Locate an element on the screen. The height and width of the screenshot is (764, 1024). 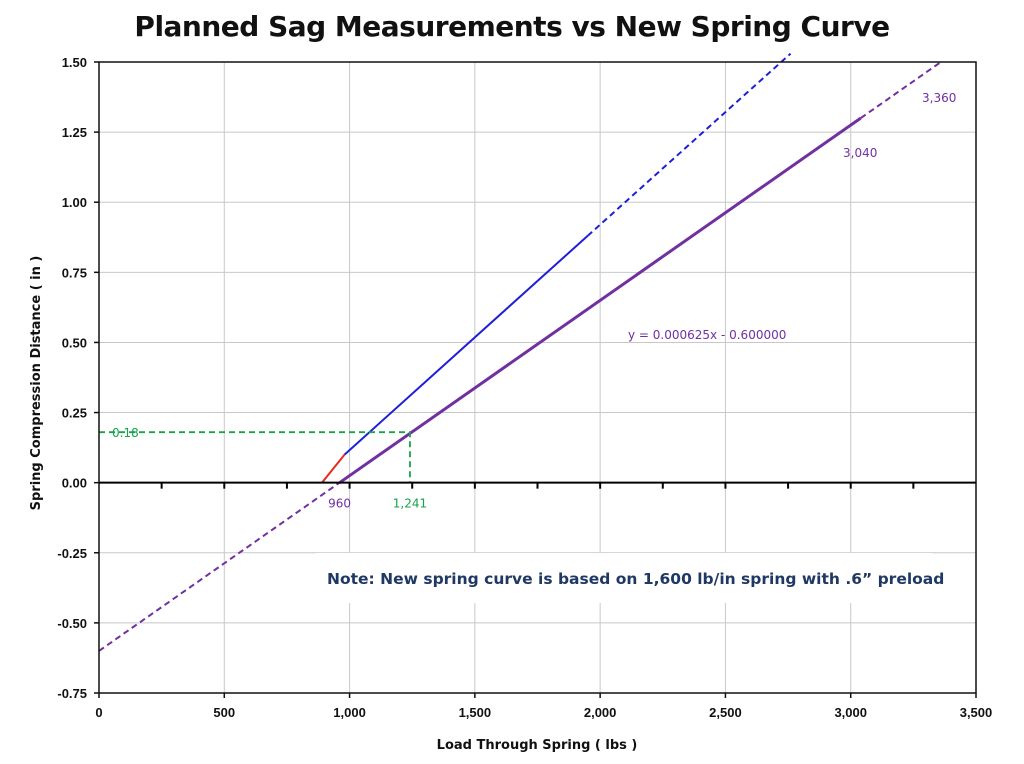
y-tick-label: -0.75 is located at coordinates (72, 693).